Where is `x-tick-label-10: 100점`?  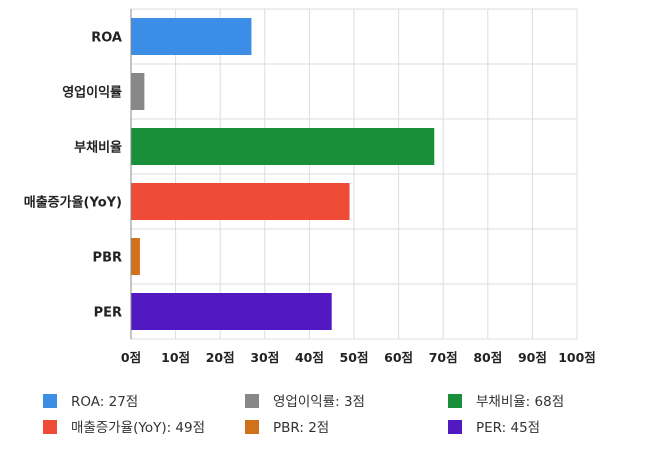
x-tick-label-10: 100점 is located at coordinates (577, 357).